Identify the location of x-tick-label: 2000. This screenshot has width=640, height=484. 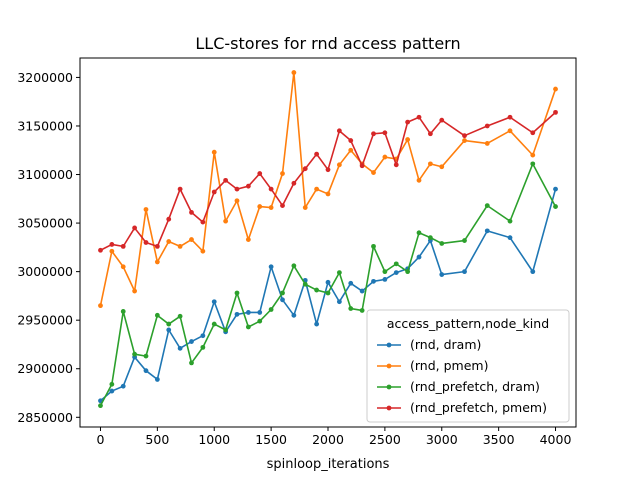
(328, 439).